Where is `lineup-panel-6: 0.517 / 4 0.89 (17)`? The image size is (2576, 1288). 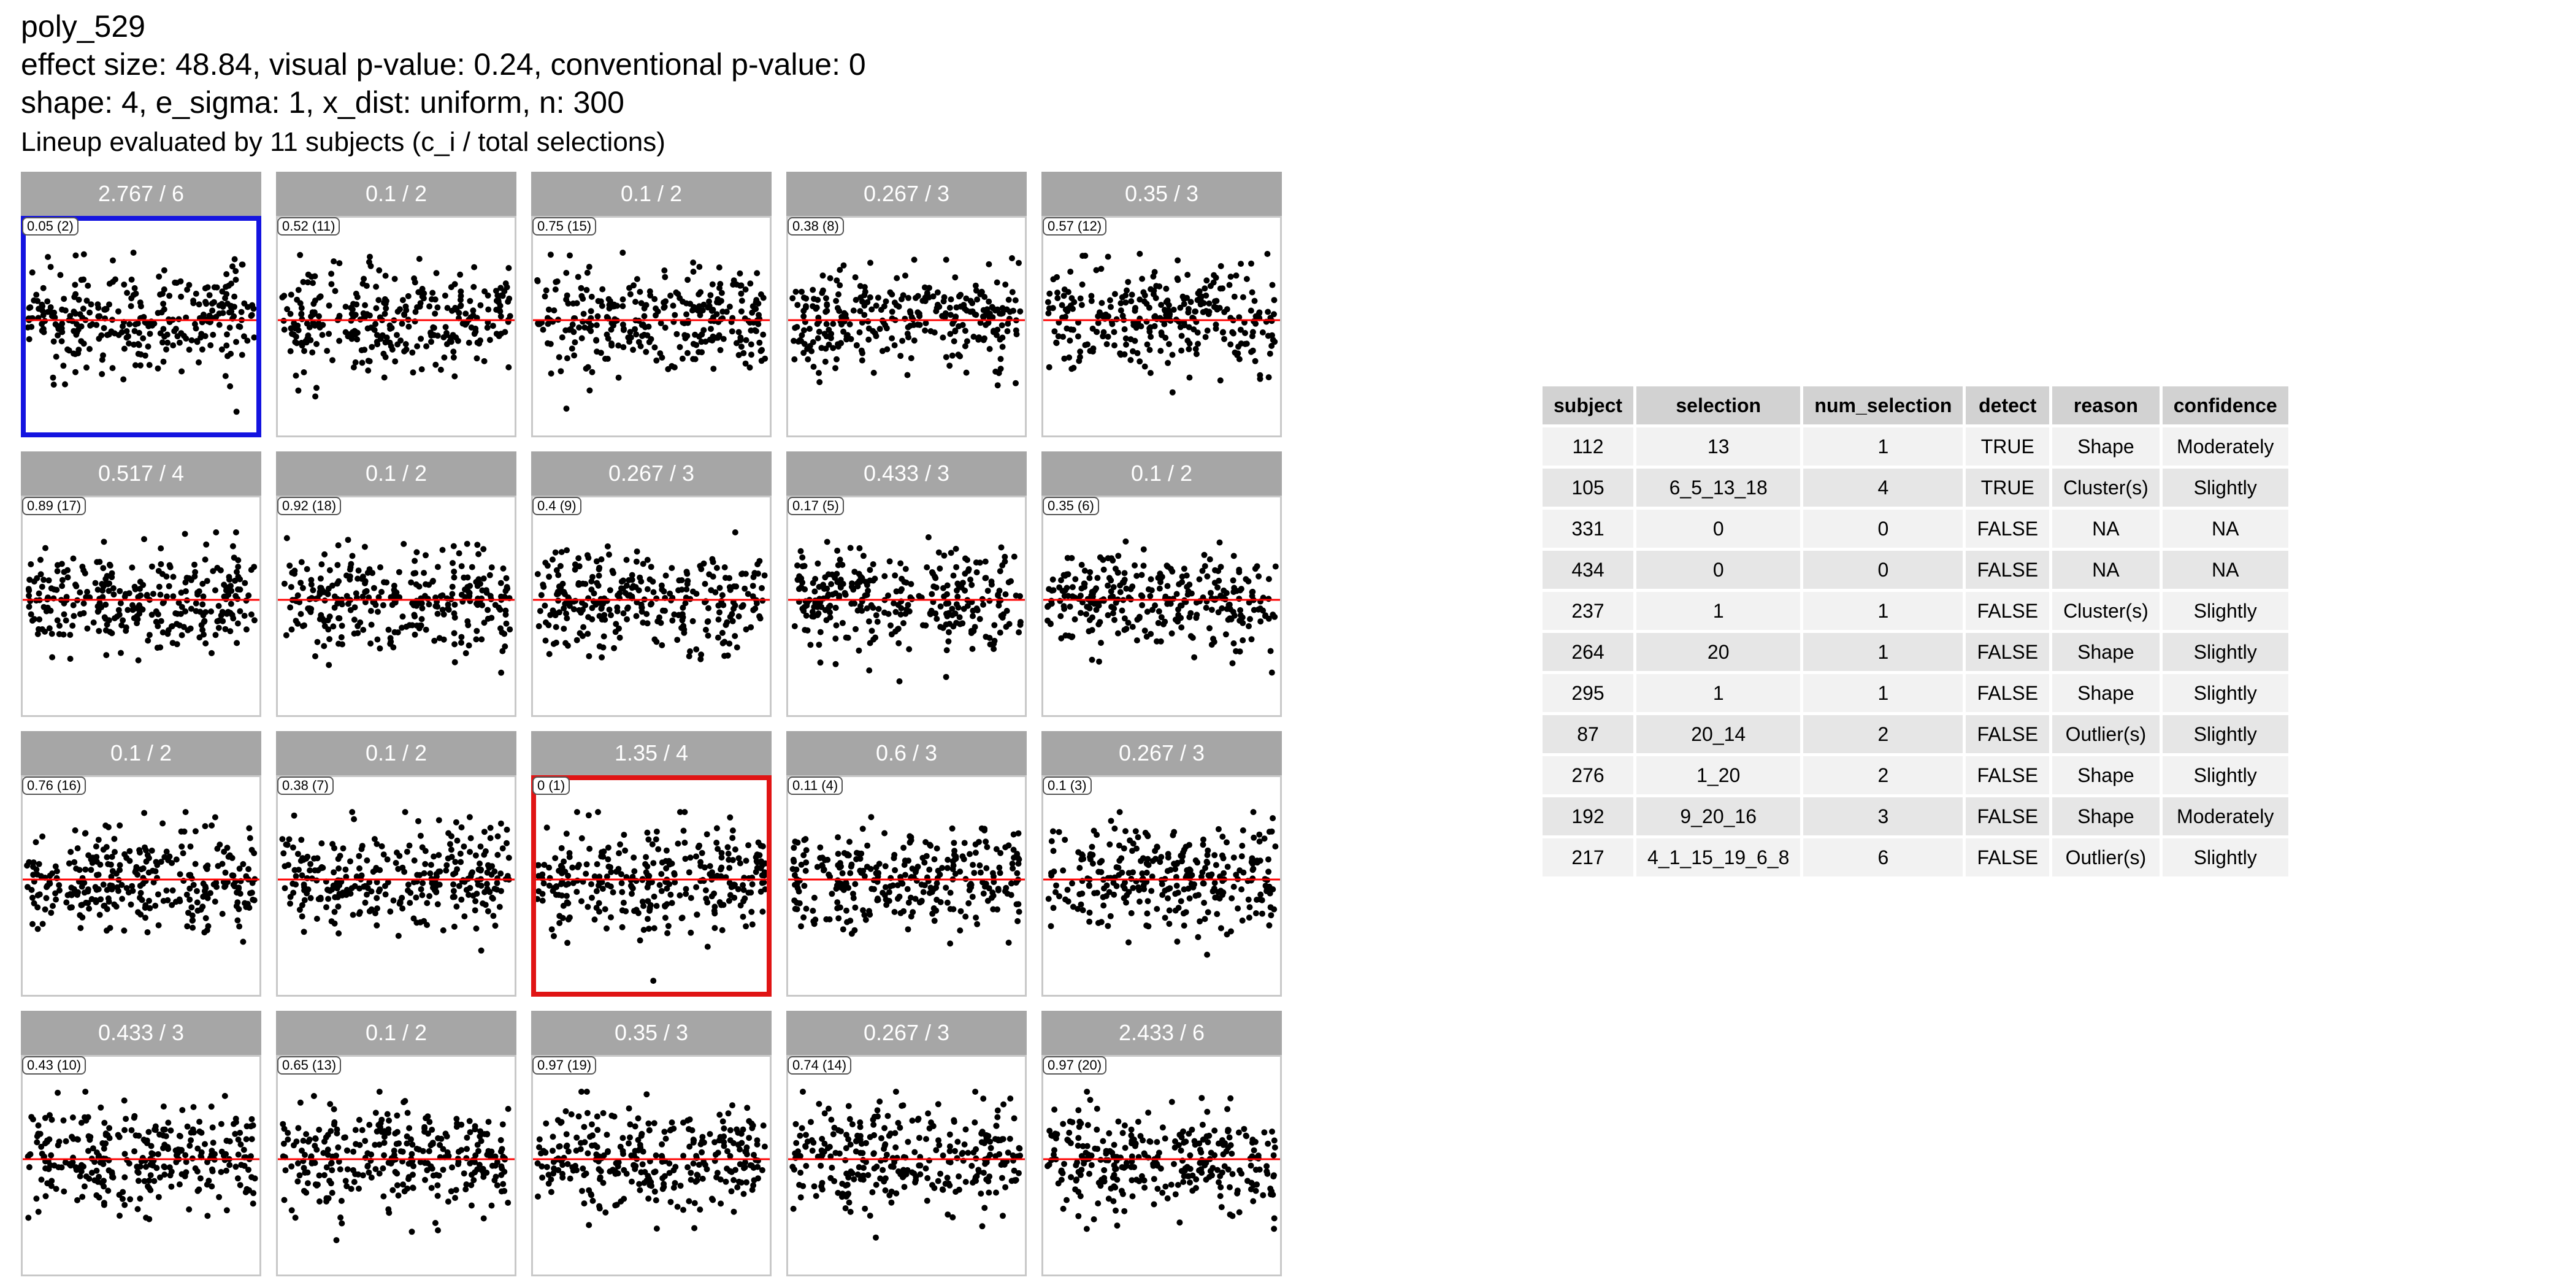 lineup-panel-6: 0.517 / 4 0.89 (17) is located at coordinates (141, 584).